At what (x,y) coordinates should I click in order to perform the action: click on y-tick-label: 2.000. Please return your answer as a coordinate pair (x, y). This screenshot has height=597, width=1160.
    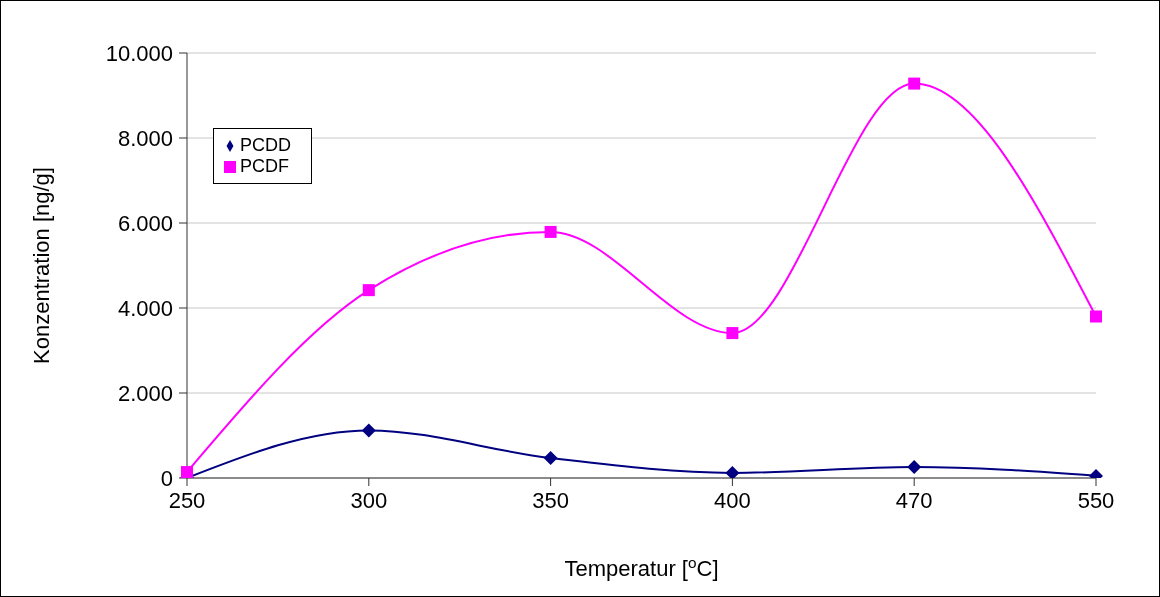
    Looking at the image, I should click on (145, 393).